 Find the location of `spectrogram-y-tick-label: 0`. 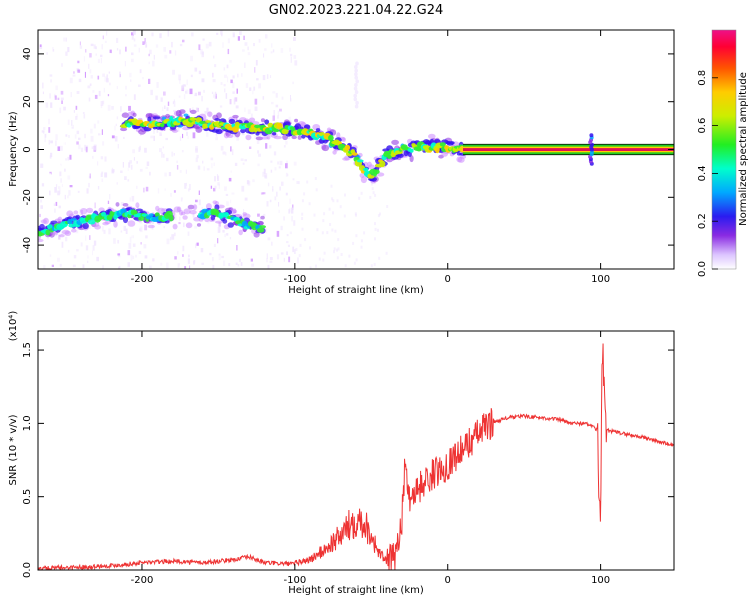

spectrogram-y-tick-label: 0 is located at coordinates (27, 149).